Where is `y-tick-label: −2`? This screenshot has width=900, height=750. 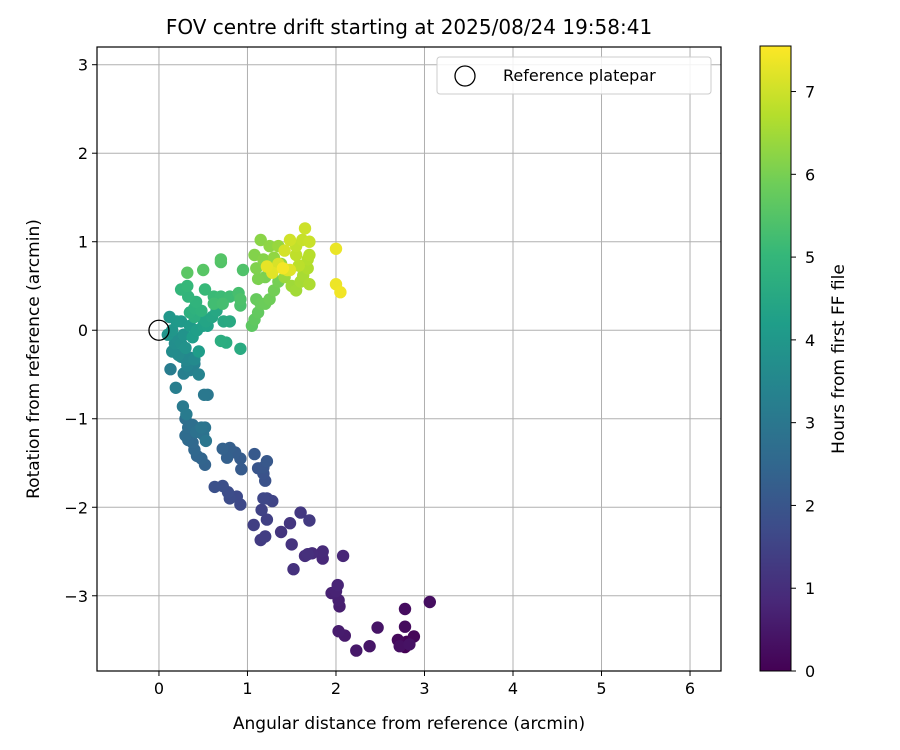 y-tick-label: −2 is located at coordinates (76, 507).